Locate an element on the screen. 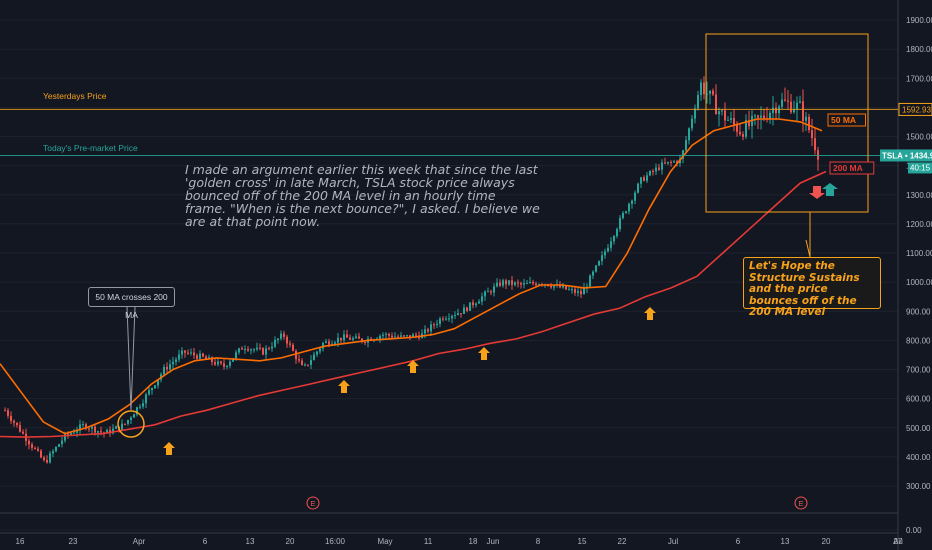  ma-cross-label: 50 MA crosses 200 MA is located at coordinates (131, 303).